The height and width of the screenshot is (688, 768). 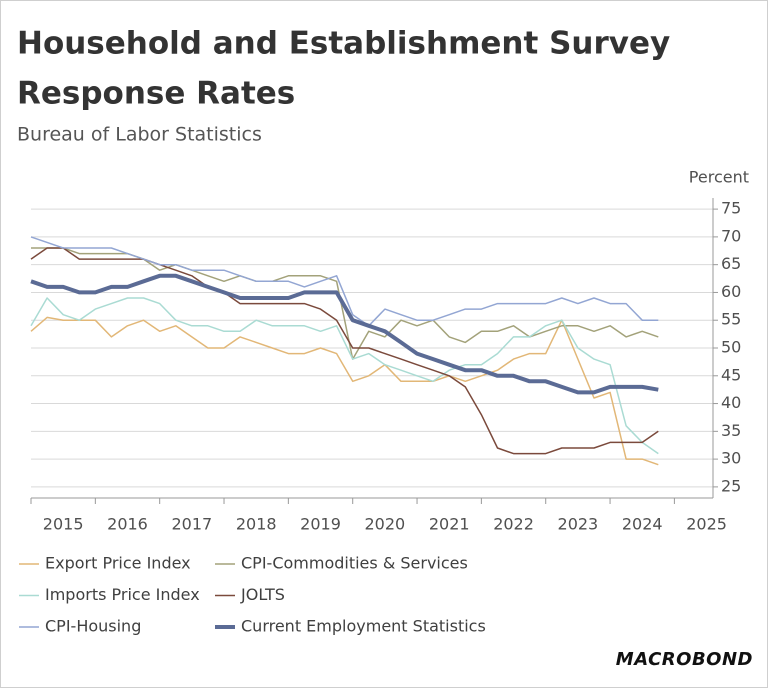 What do you see at coordinates (139, 135) in the screenshot?
I see `chart-subtitle: Bureau of Labor Statistics` at bounding box center [139, 135].